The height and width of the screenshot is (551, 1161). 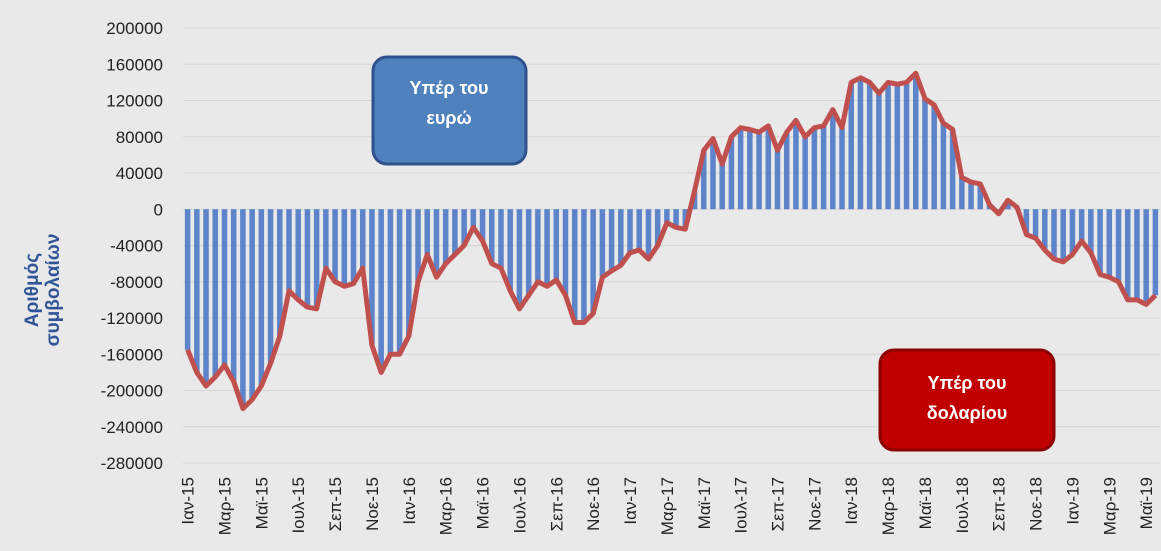 What do you see at coordinates (888, 506) in the screenshot?
I see `x-tick-label: Μαρ-18` at bounding box center [888, 506].